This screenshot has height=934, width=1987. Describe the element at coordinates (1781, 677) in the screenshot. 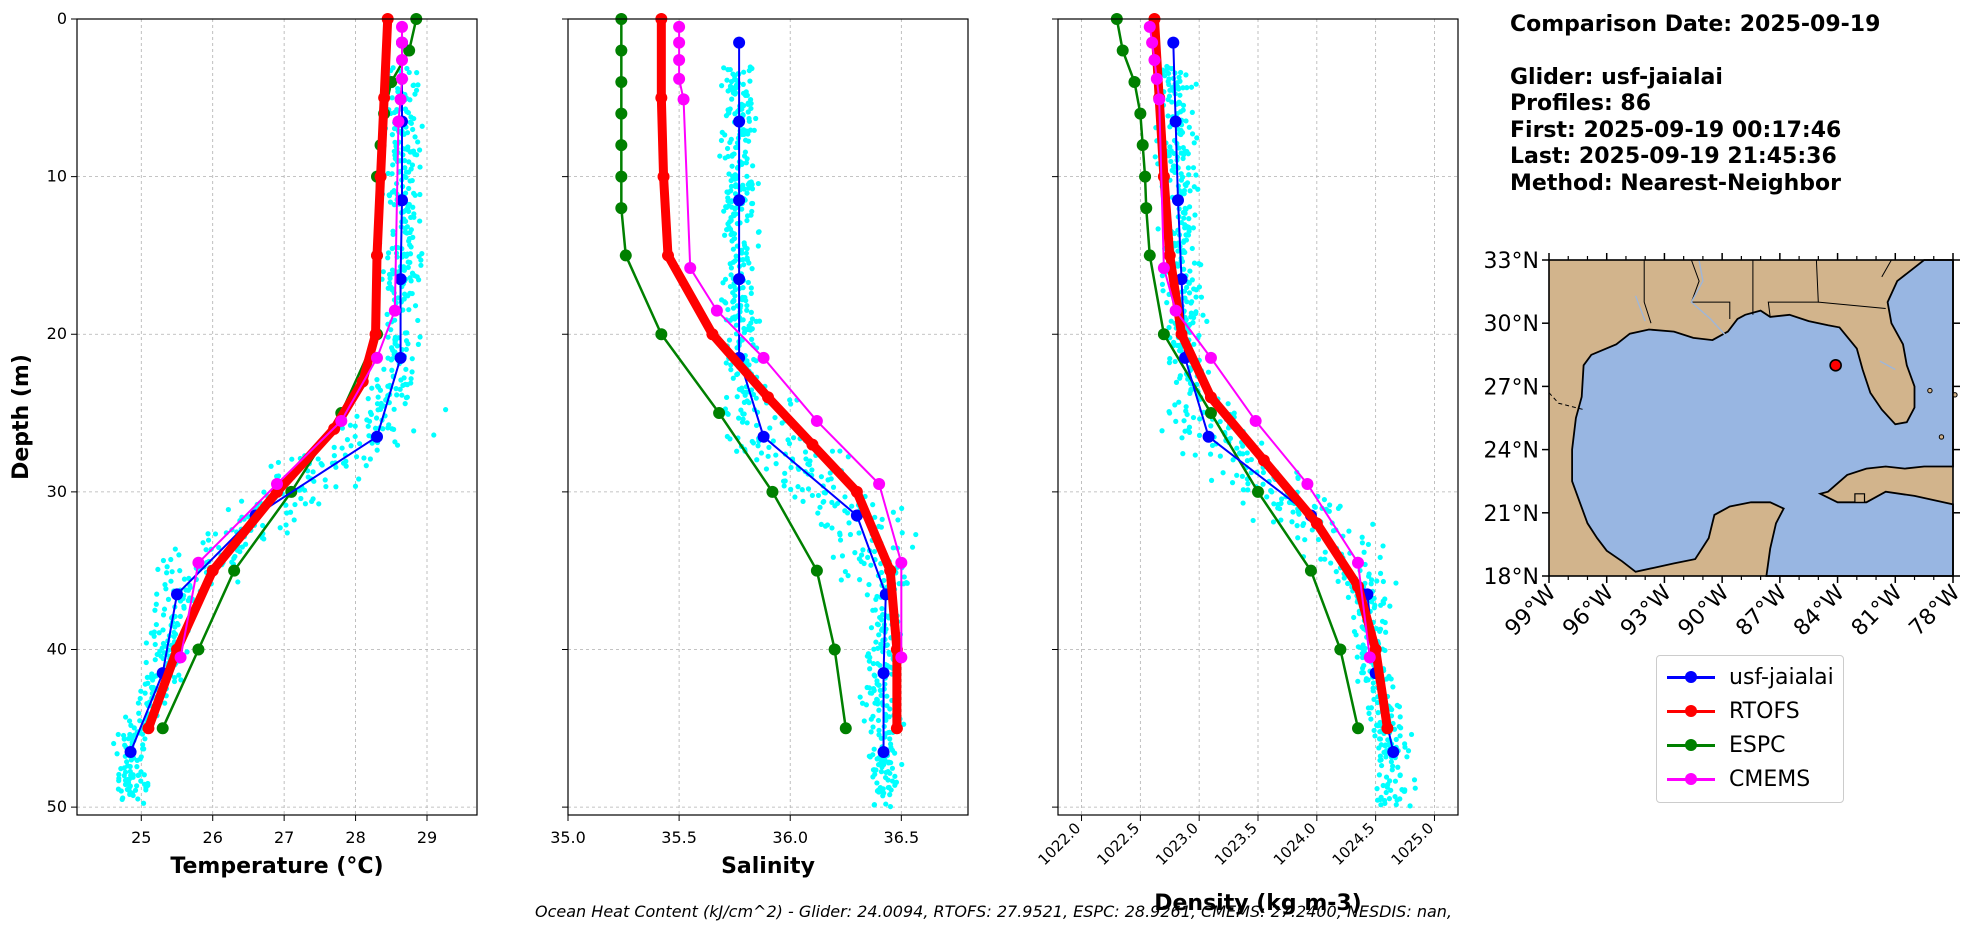

I see `legend-label-glider: usf-jaialai` at that location.